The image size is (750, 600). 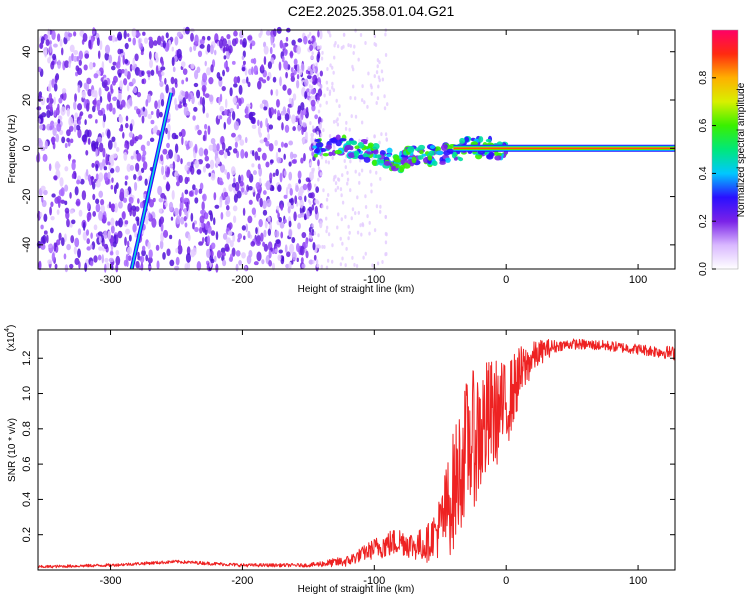 What do you see at coordinates (27, 197) in the screenshot?
I see `spectrogram-y-tick-label: -20` at bounding box center [27, 197].